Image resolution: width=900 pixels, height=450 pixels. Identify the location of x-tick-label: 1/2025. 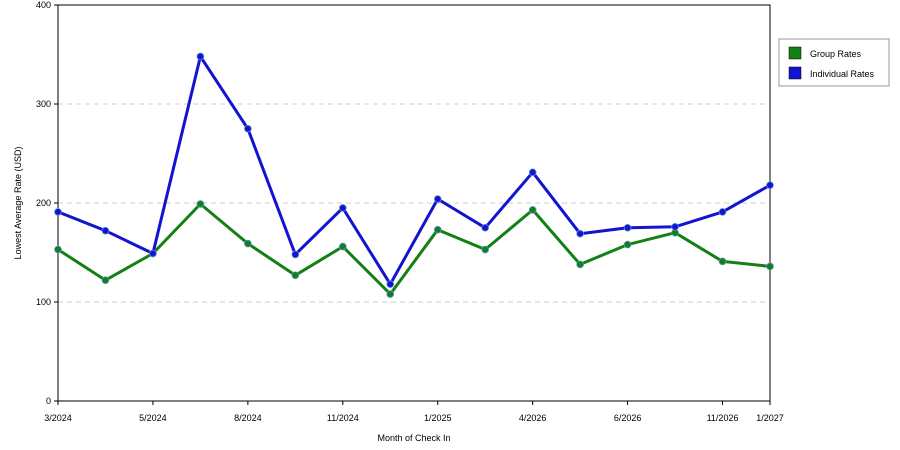
(438, 418).